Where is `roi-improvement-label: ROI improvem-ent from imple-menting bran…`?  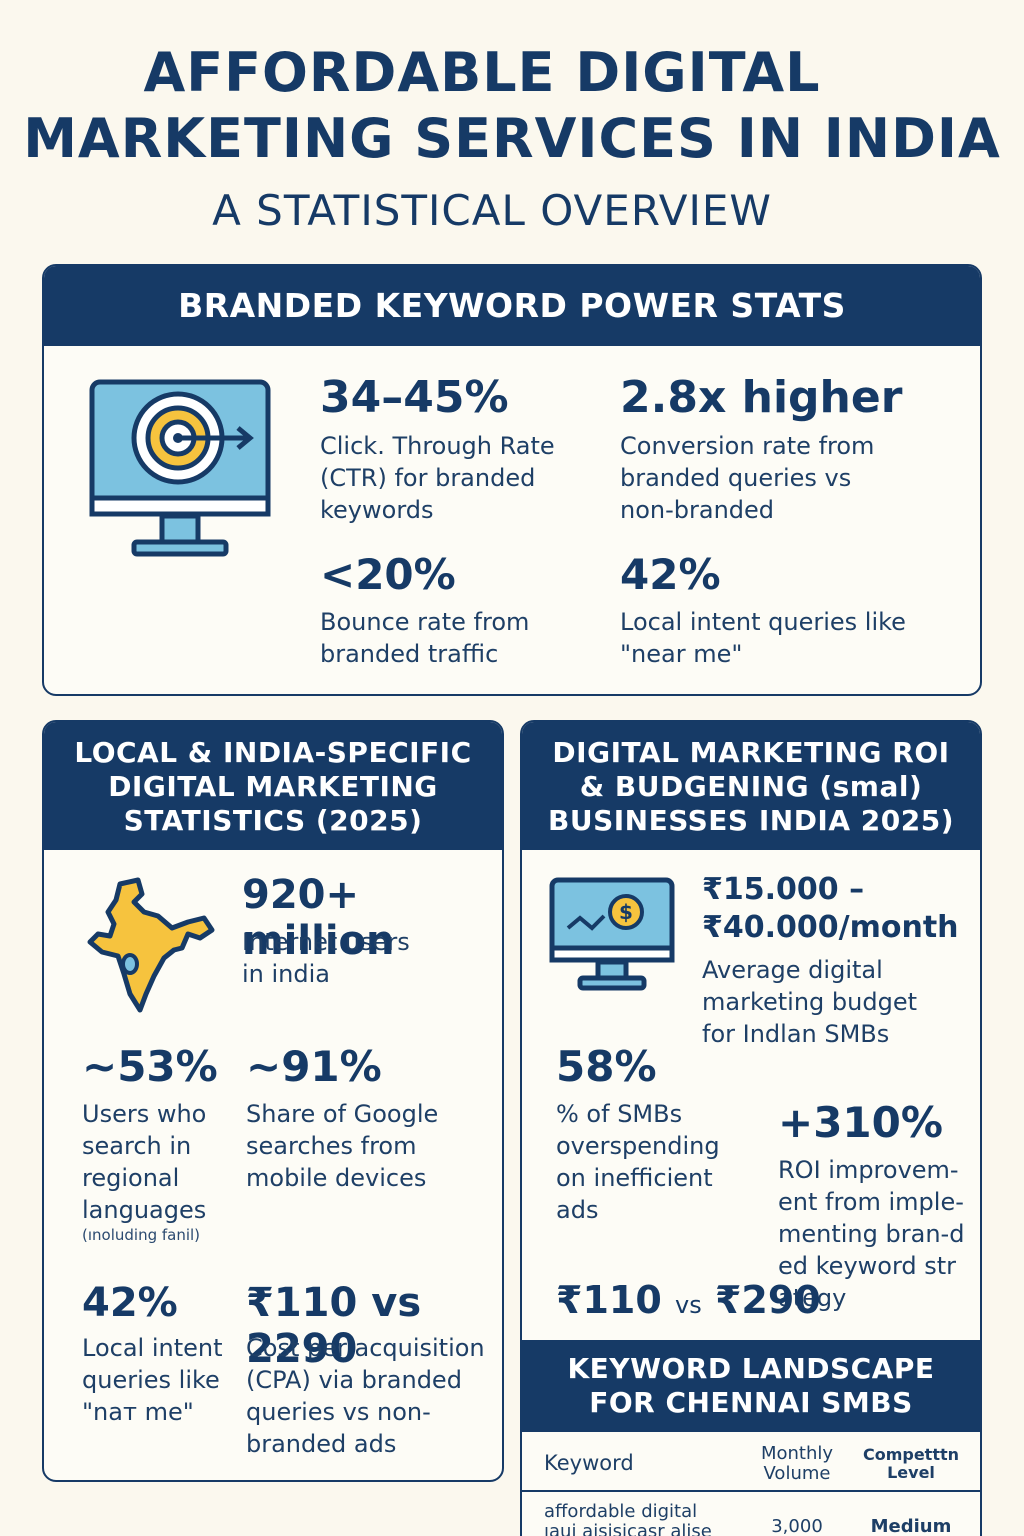 roi-improvement-label: ROI improvem-ent from imple-menting bran… is located at coordinates (871, 1234).